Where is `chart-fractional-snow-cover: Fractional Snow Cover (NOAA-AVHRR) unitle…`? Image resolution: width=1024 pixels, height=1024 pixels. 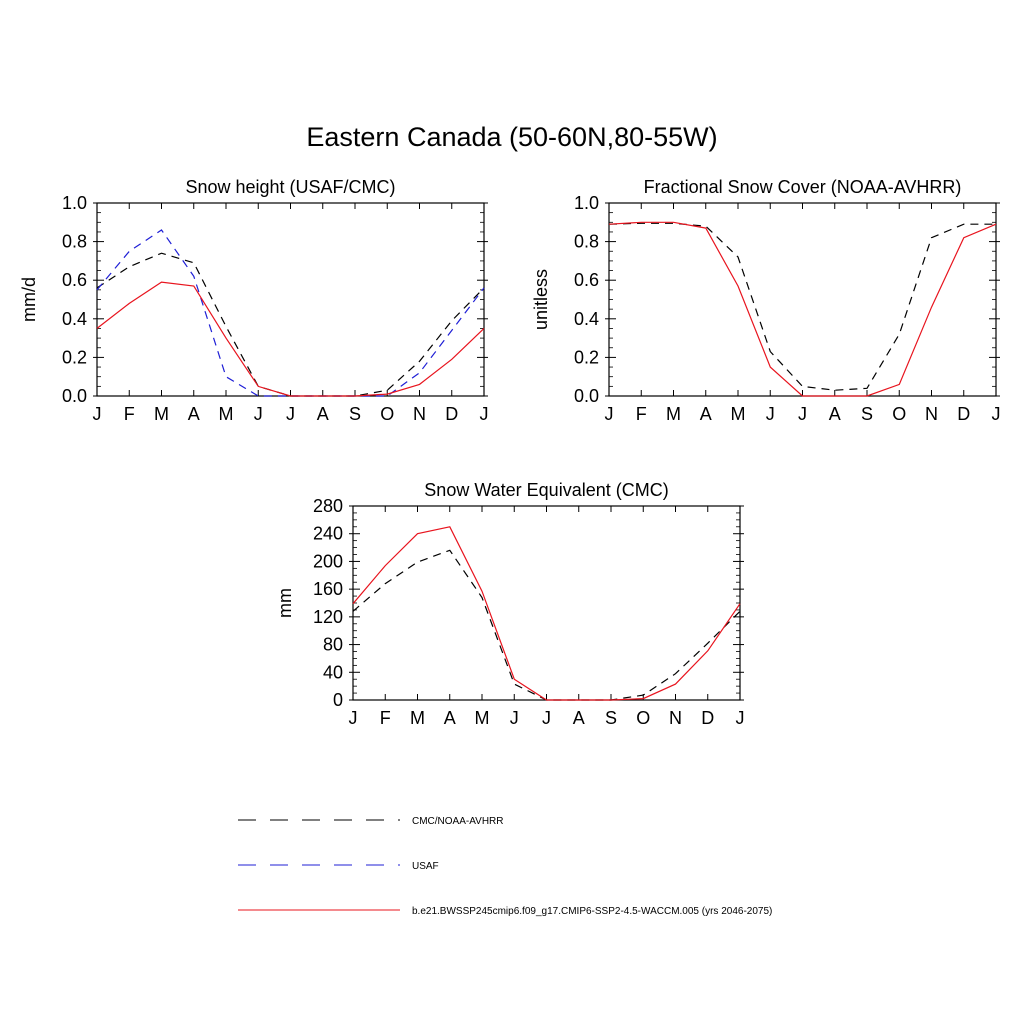 chart-fractional-snow-cover: Fractional Snow Cover (NOAA-AVHRR) unitle… is located at coordinates (766, 300).